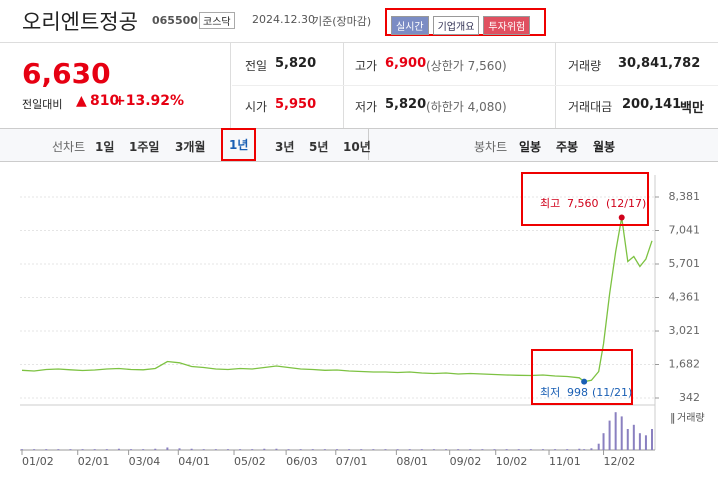 This screenshot has height=491, width=718. I want to click on candle-tab: 월봉, so click(604, 147).